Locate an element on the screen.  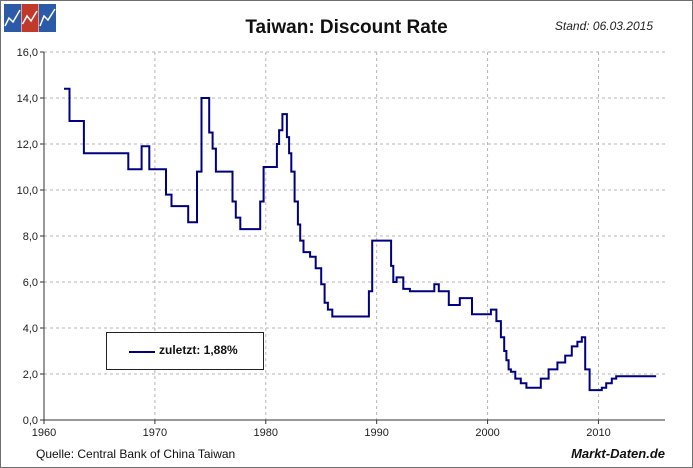
y-tick-label: 16,0 is located at coordinates (27, 53).